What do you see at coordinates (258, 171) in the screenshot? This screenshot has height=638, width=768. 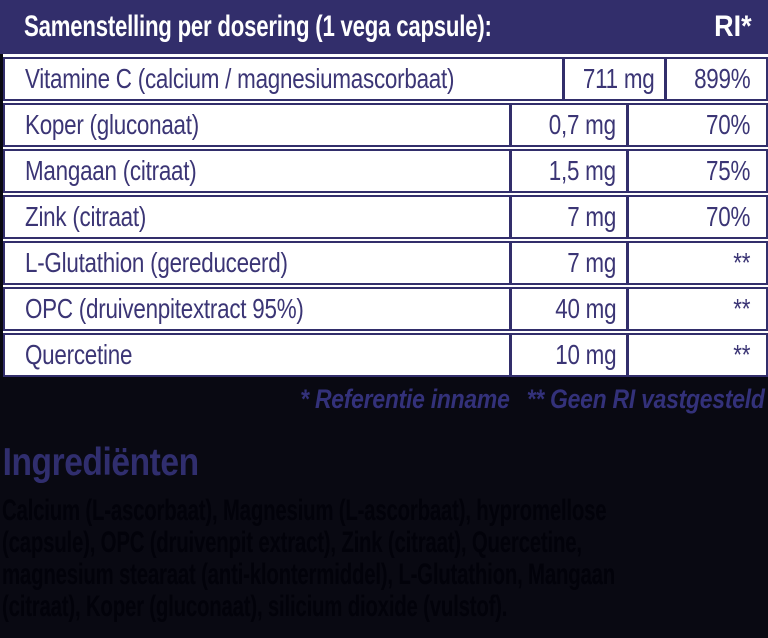 I see `nutrient-name-cell: Mangaan (citraat)` at bounding box center [258, 171].